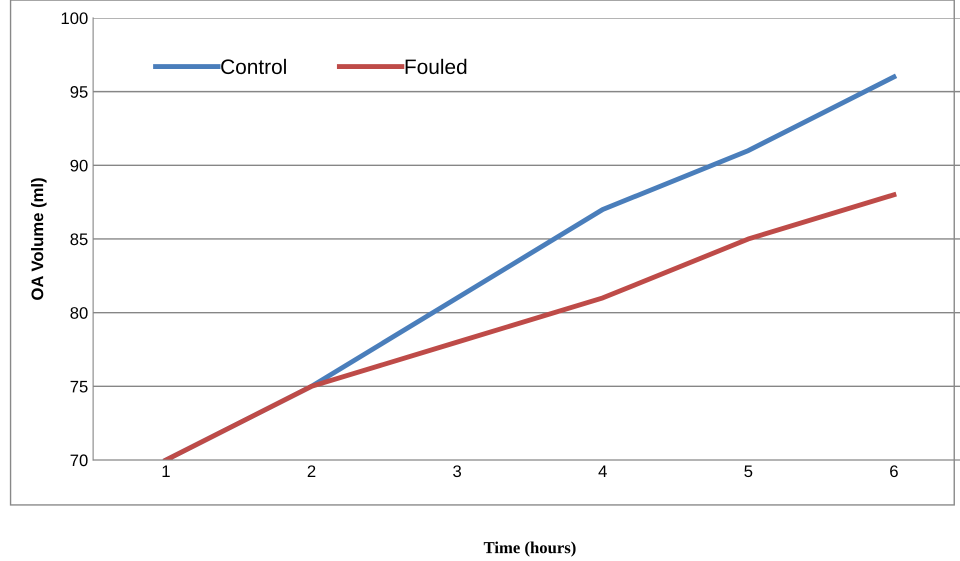 The height and width of the screenshot is (561, 960). What do you see at coordinates (39, 239) in the screenshot?
I see `y-axis-title: OA Volume (ml)` at bounding box center [39, 239].